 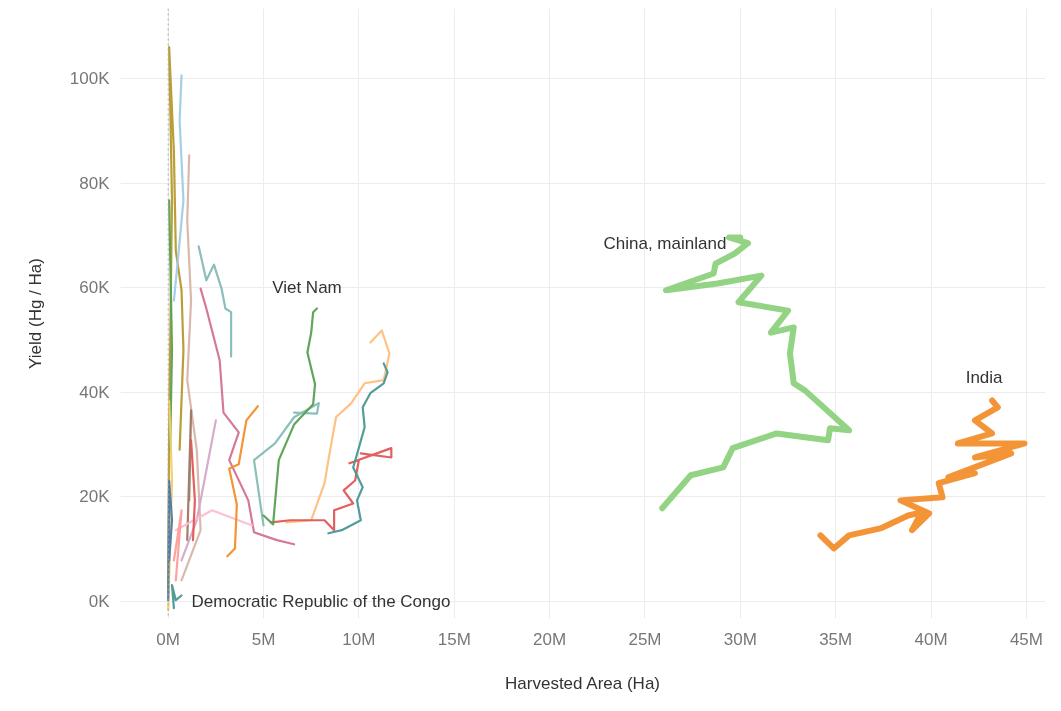 I want to click on x-tick-label: 0M, so click(x=168, y=639).